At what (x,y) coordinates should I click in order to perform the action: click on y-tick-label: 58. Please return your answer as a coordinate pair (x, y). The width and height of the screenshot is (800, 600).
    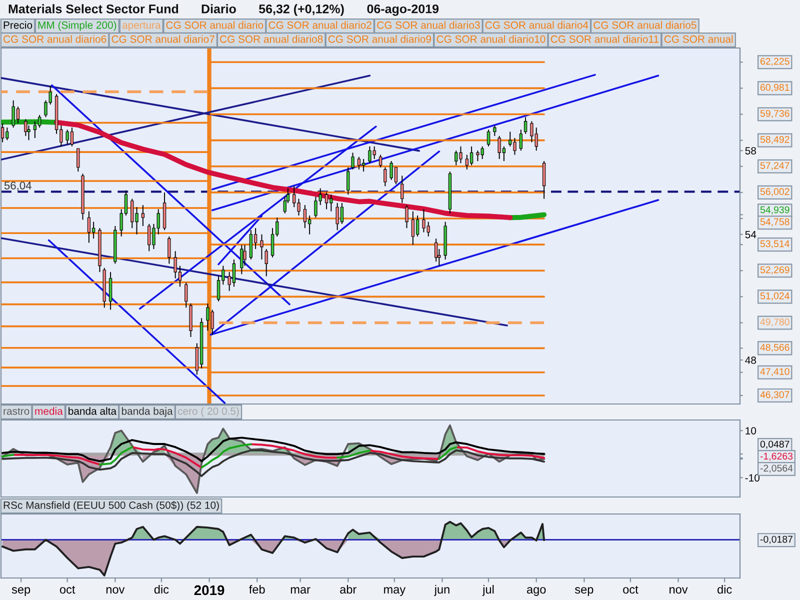
    Looking at the image, I should click on (750, 150).